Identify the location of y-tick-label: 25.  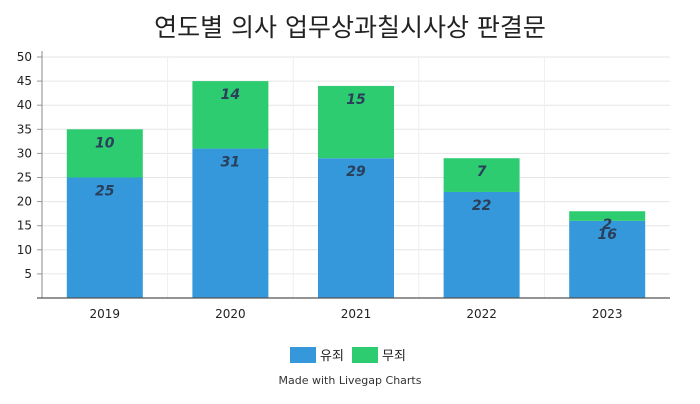
(24, 178).